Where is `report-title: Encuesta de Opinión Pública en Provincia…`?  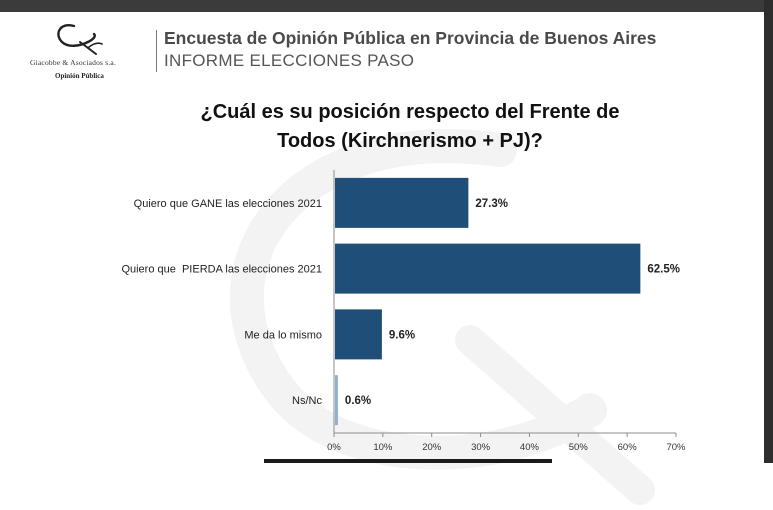 report-title: Encuesta de Opinión Pública en Provincia… is located at coordinates (410, 38).